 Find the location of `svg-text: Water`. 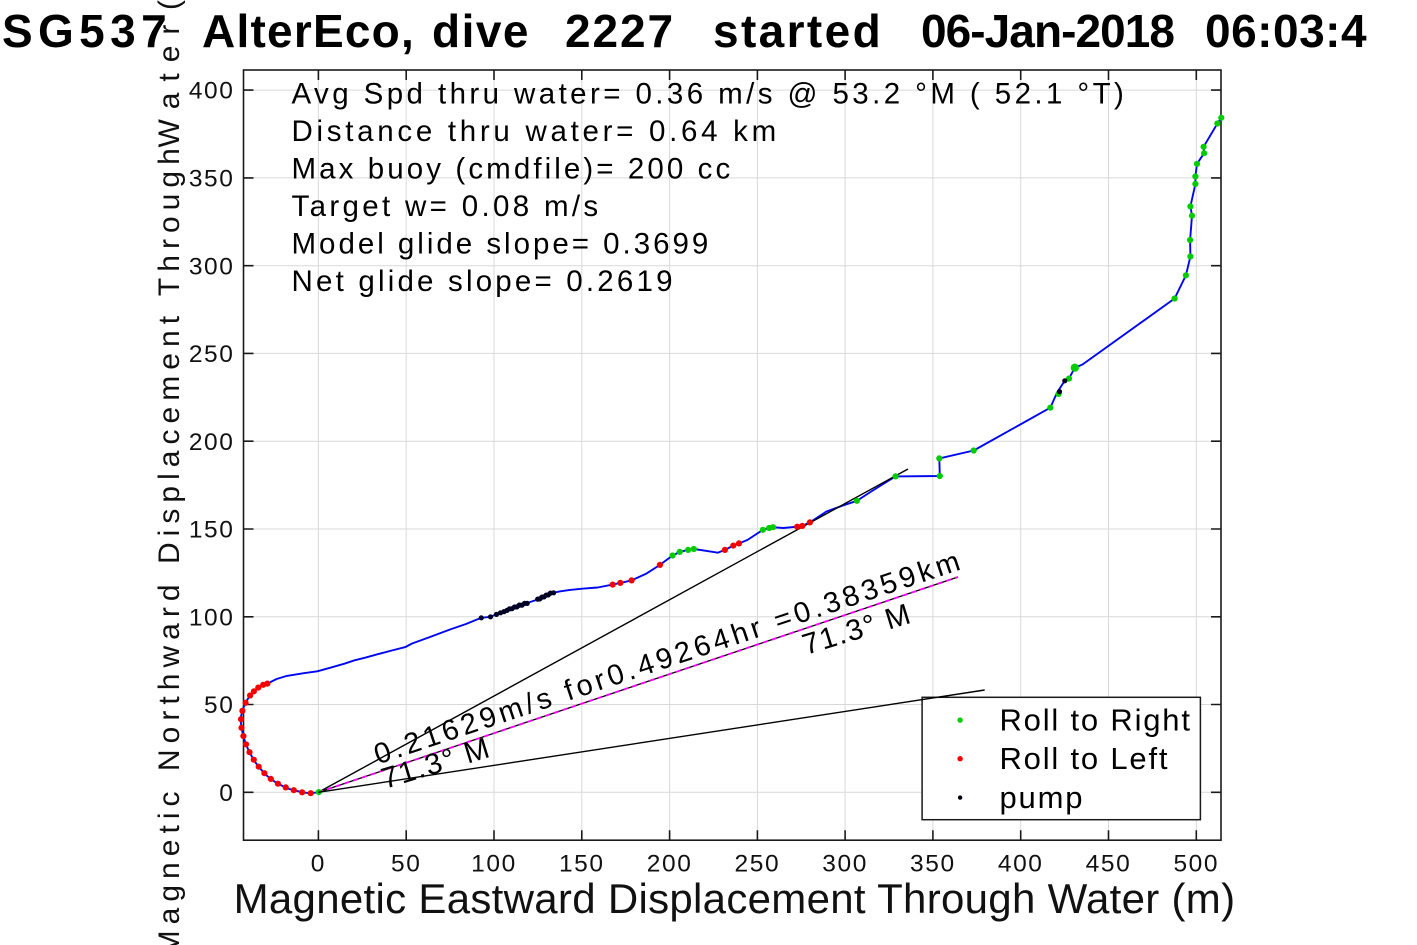

svg-text: Water is located at coordinates (169, 81).